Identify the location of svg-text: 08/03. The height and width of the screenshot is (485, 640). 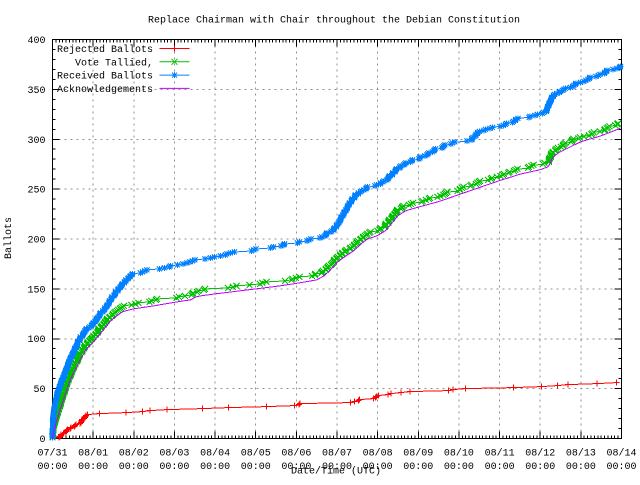
(174, 454).